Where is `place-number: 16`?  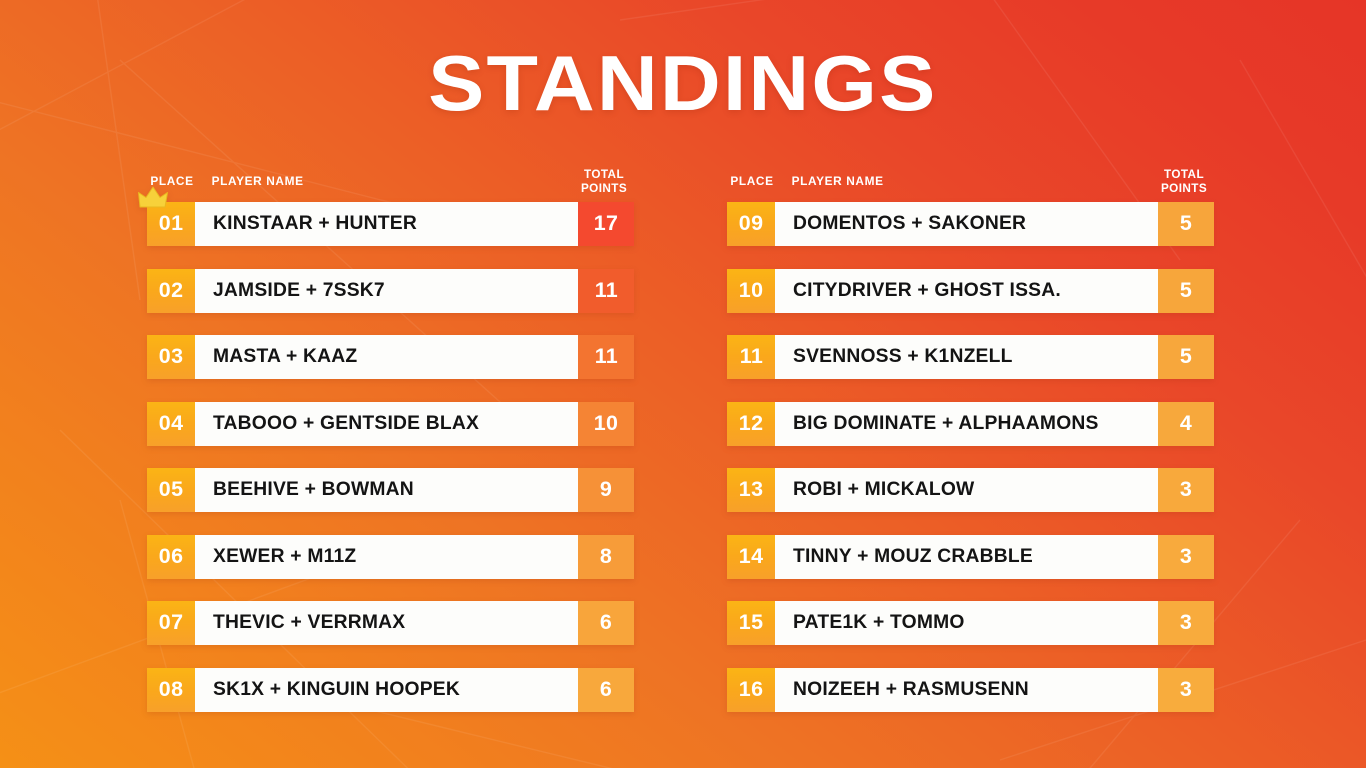 place-number: 16 is located at coordinates (751, 689).